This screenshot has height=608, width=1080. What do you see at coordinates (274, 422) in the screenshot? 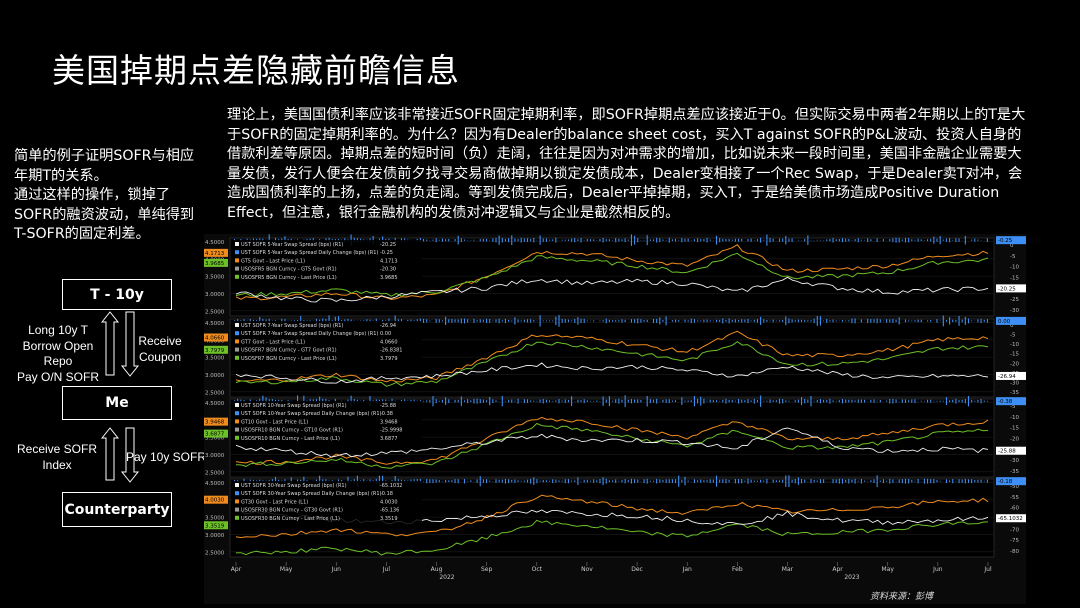
I see `legend-entry-label: GT10 Govt - Last Price (L1)` at bounding box center [274, 422].